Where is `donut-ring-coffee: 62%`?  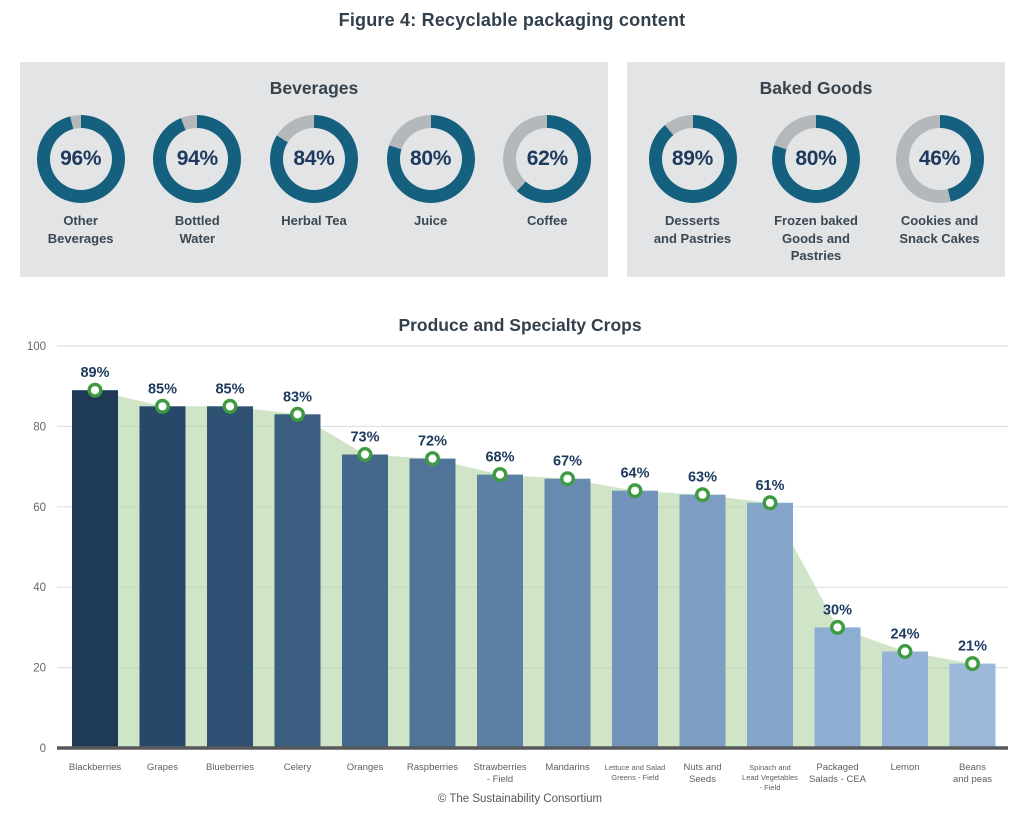 donut-ring-coffee: 62% is located at coordinates (547, 159).